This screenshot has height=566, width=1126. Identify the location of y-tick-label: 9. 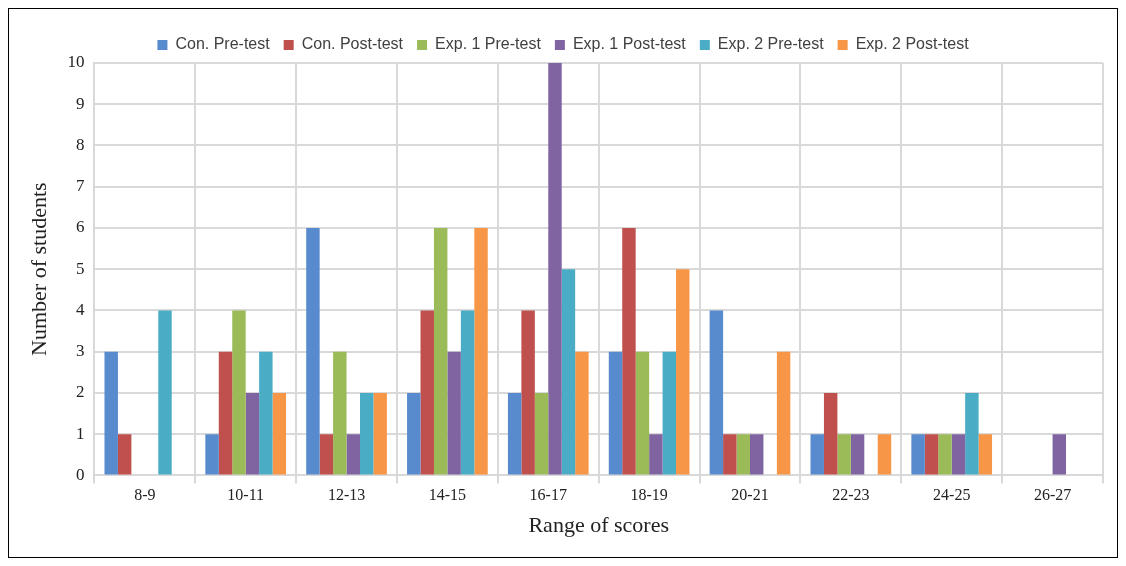
(80, 103).